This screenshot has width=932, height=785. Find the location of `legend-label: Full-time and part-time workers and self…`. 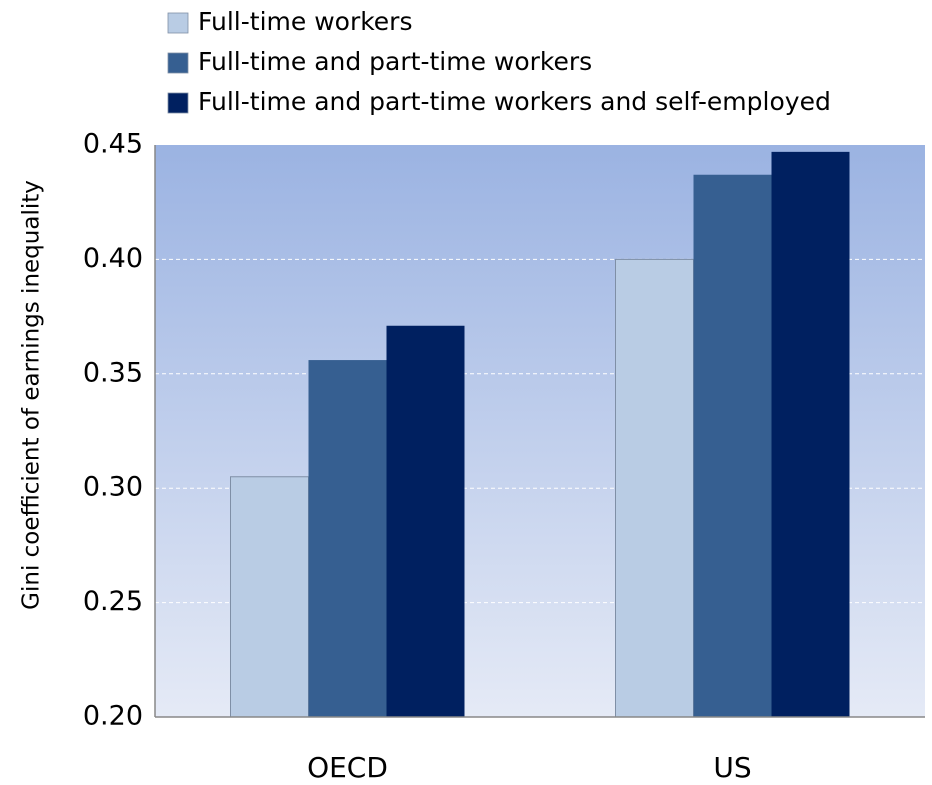

legend-label: Full-time and part-time workers and self… is located at coordinates (514, 101).